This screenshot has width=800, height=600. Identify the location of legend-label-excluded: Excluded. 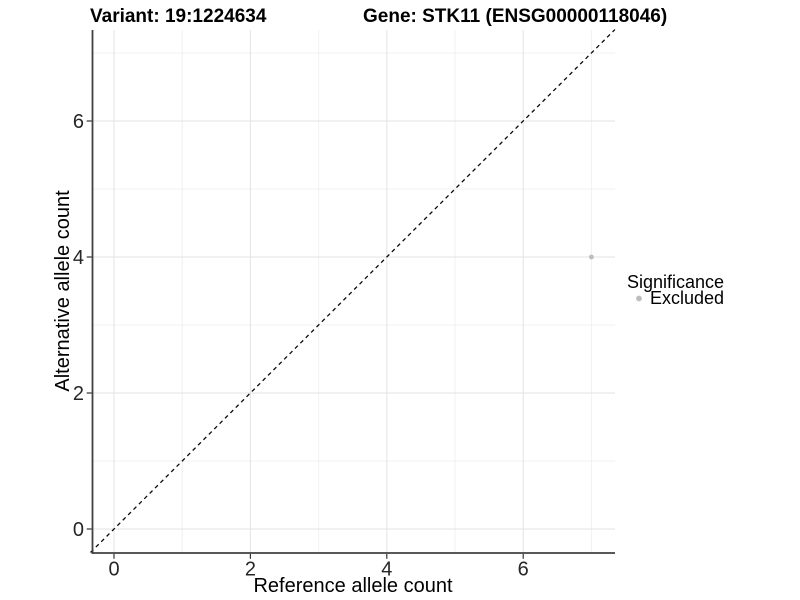
(687, 298).